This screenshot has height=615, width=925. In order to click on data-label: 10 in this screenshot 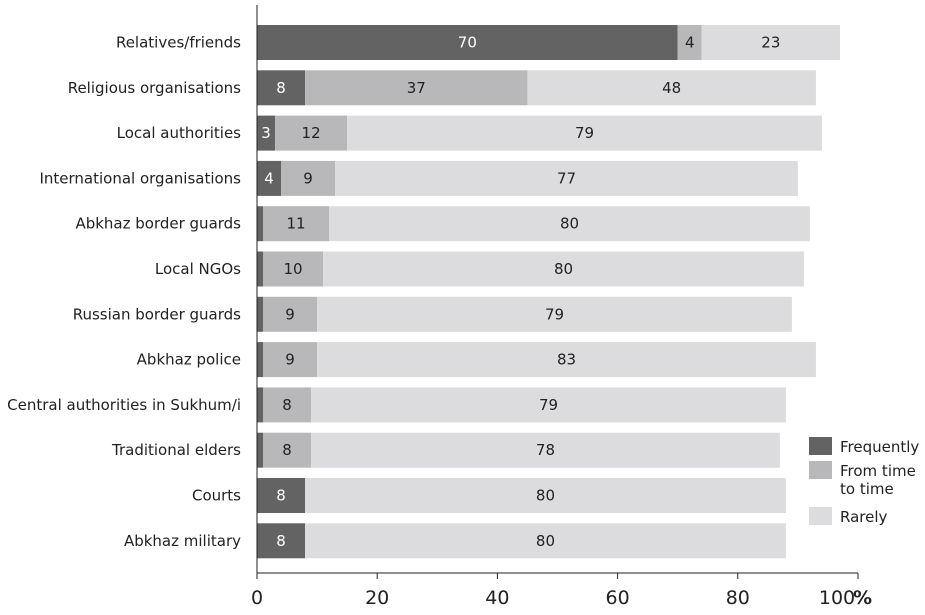, I will do `click(293, 269)`.